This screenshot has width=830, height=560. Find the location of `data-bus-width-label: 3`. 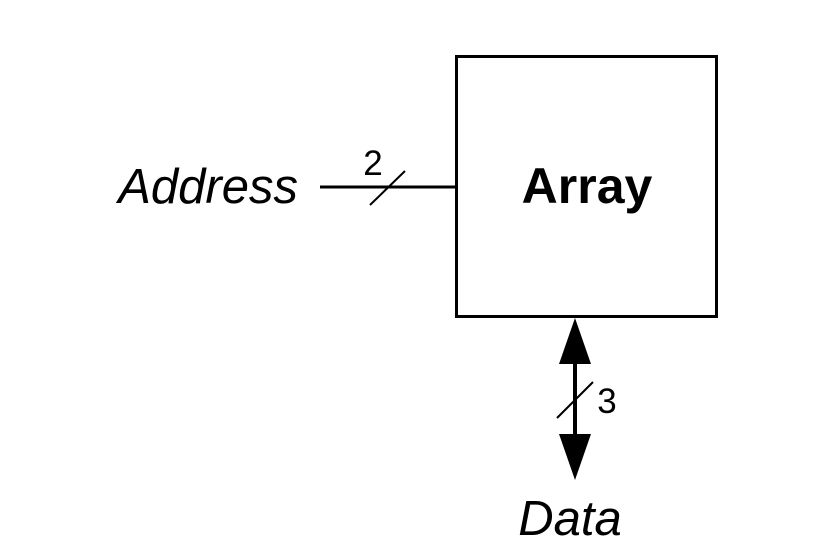

data-bus-width-label: 3 is located at coordinates (606, 401).